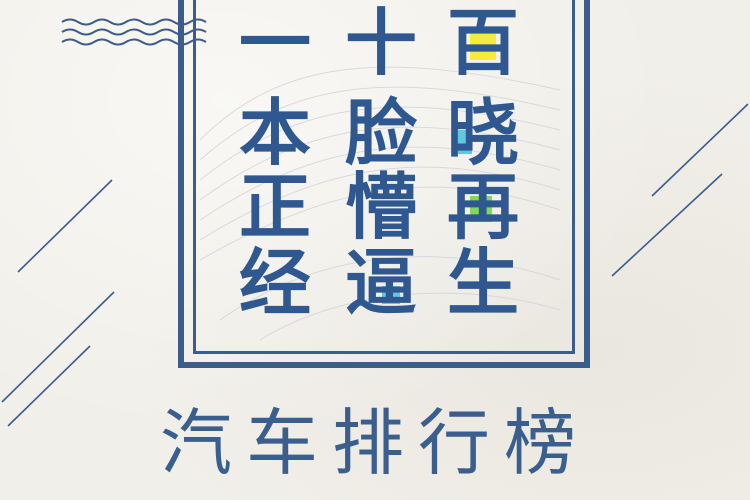  What do you see at coordinates (274, 282) in the screenshot?
I see `poem-char-1-4: 经` at bounding box center [274, 282].